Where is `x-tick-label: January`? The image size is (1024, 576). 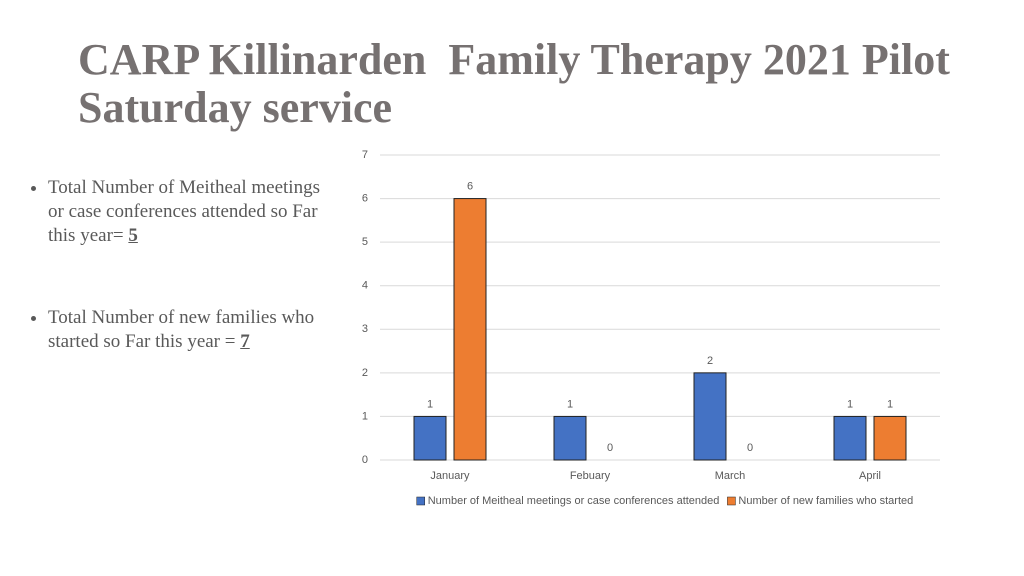 x-tick-label: January is located at coordinates (450, 476).